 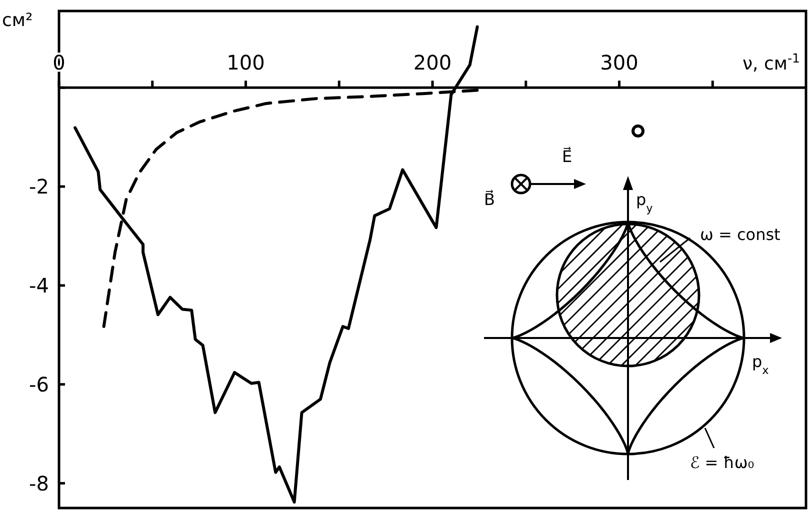 What do you see at coordinates (17, 20) in the screenshot?
I see `y-axis-title: см²` at bounding box center [17, 20].